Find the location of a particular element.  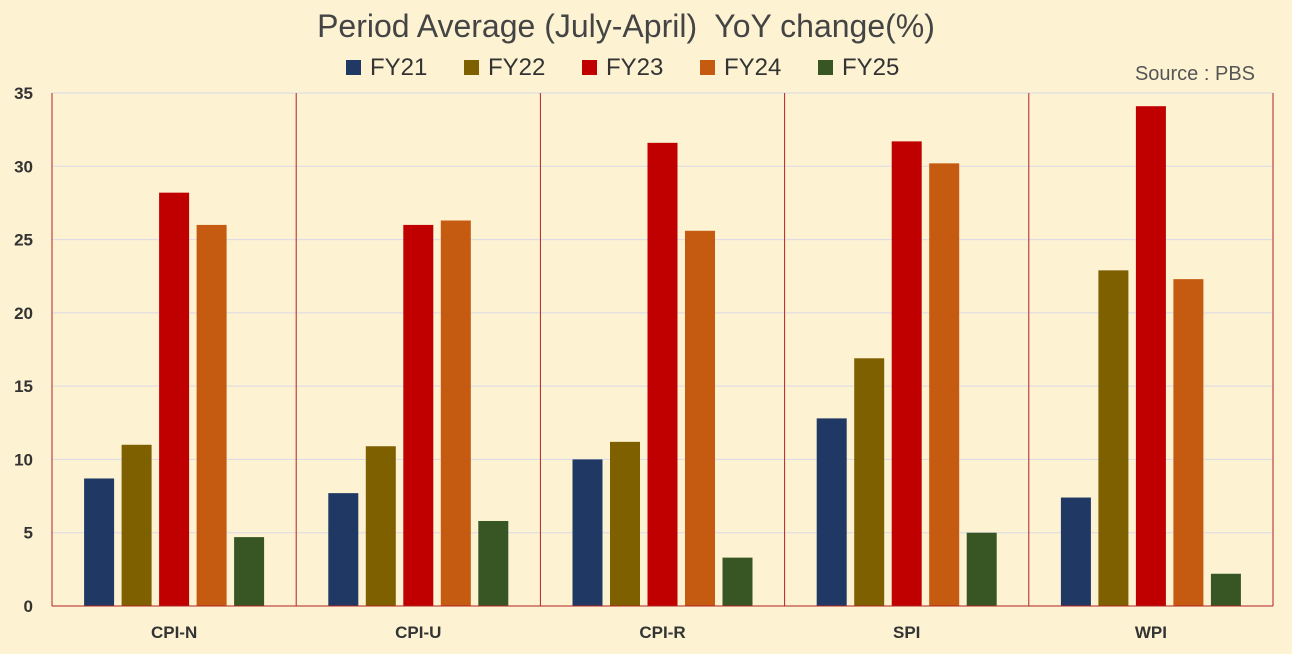

y-tick-label: 10 is located at coordinates (23, 459).